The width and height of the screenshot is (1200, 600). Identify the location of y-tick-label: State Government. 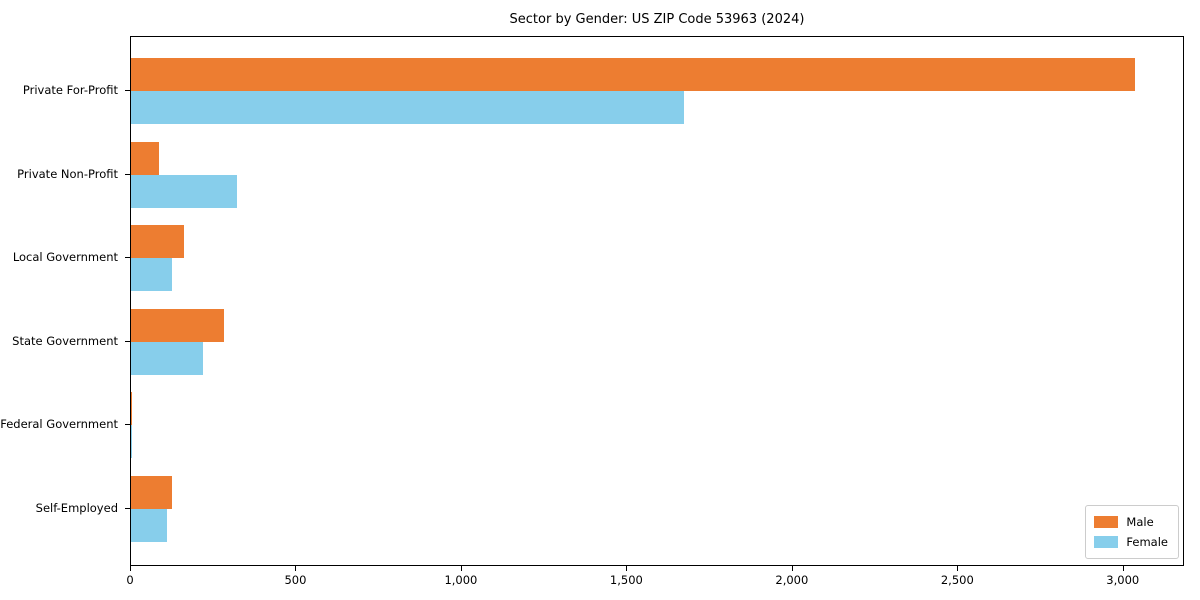
(65, 340).